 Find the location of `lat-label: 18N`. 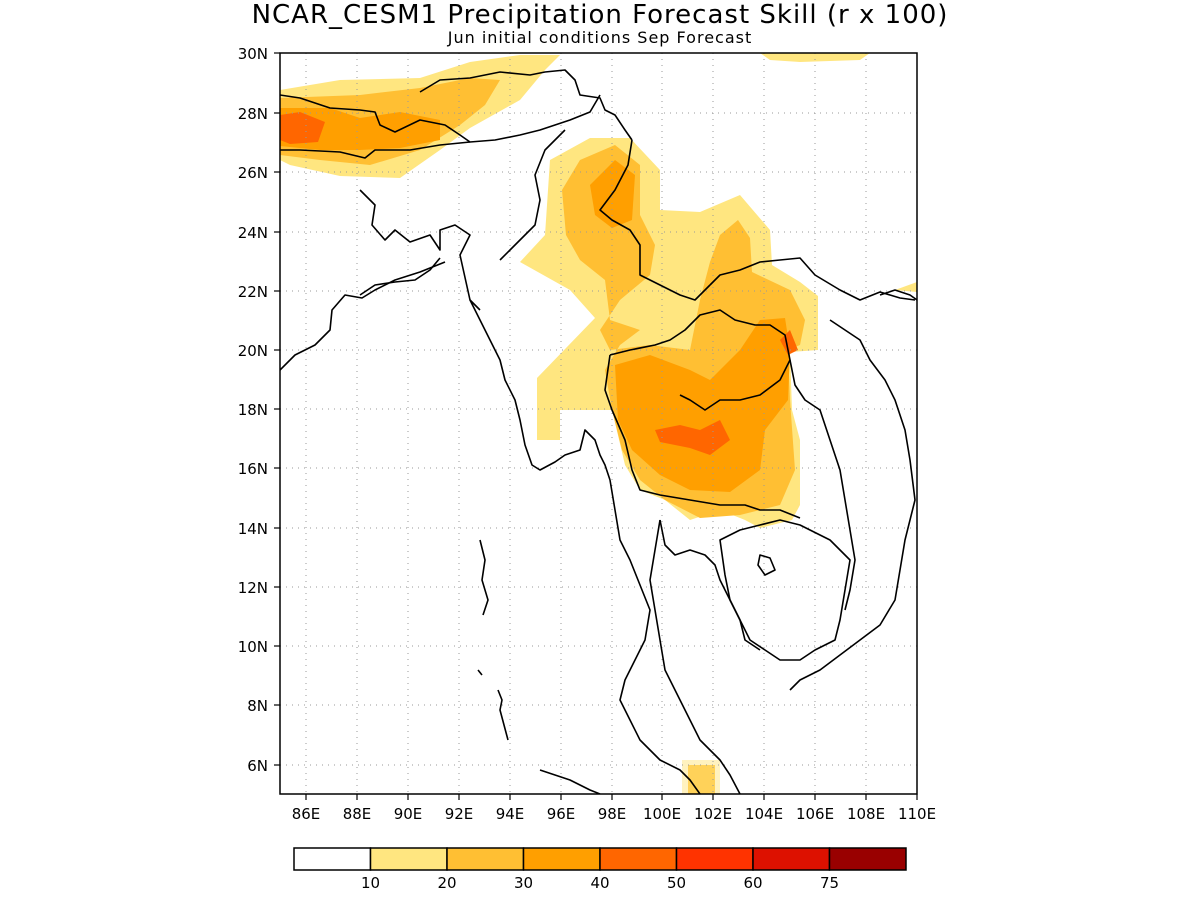

lat-label: 18N is located at coordinates (253, 410).